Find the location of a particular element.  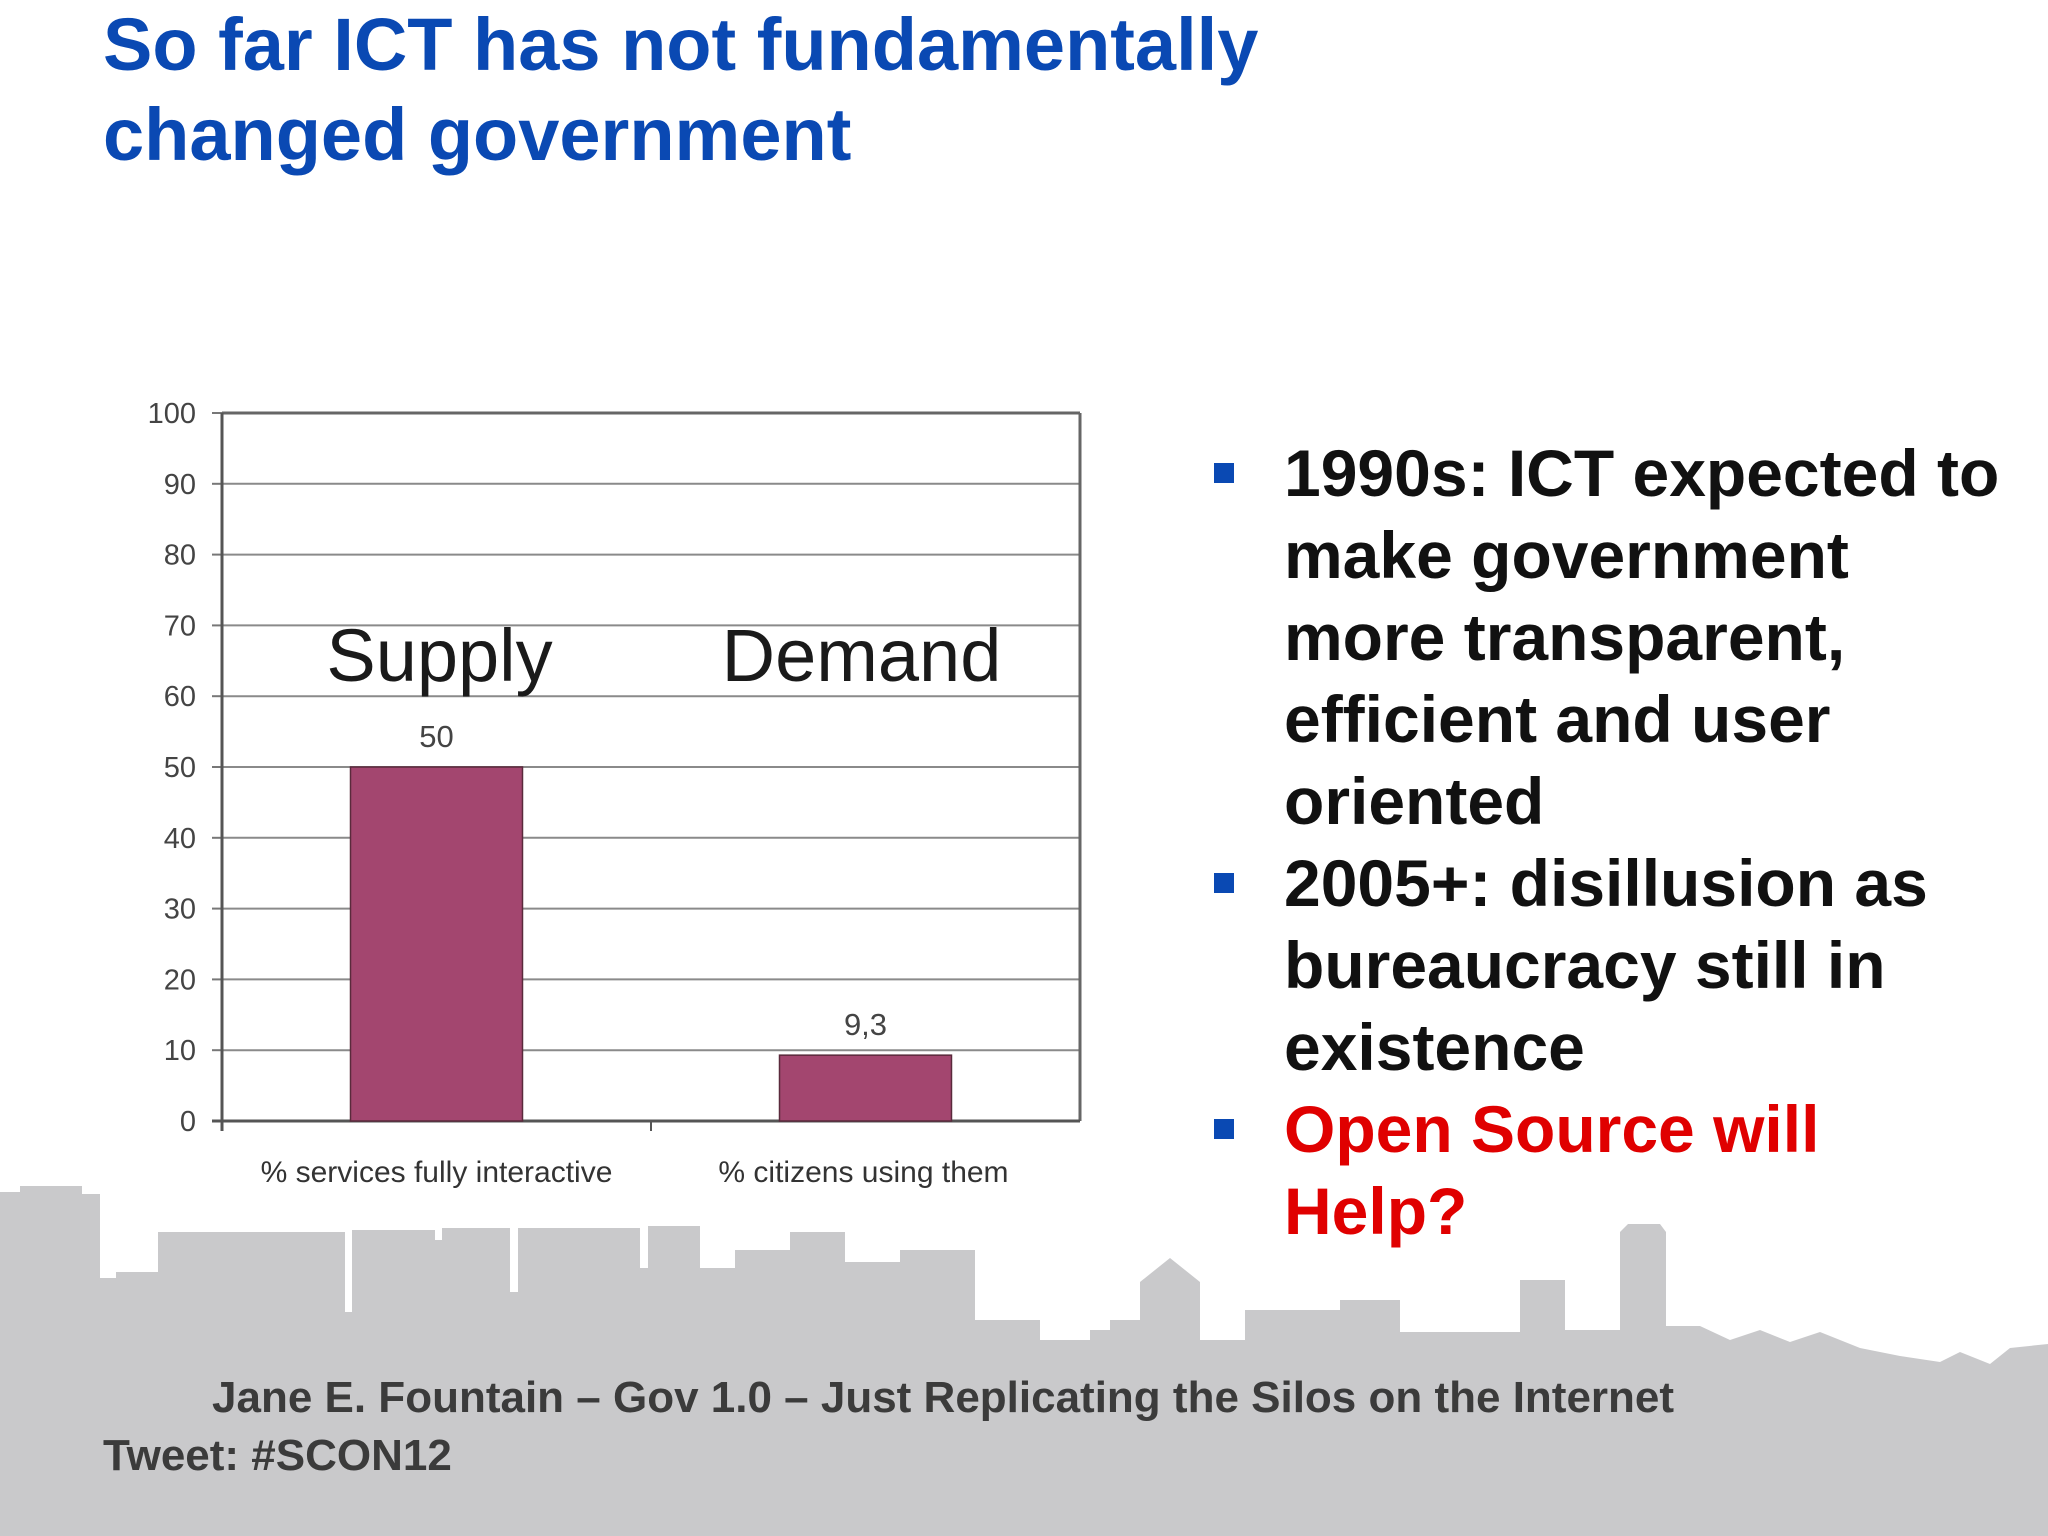

y-tick-label: 100 is located at coordinates (172, 414).